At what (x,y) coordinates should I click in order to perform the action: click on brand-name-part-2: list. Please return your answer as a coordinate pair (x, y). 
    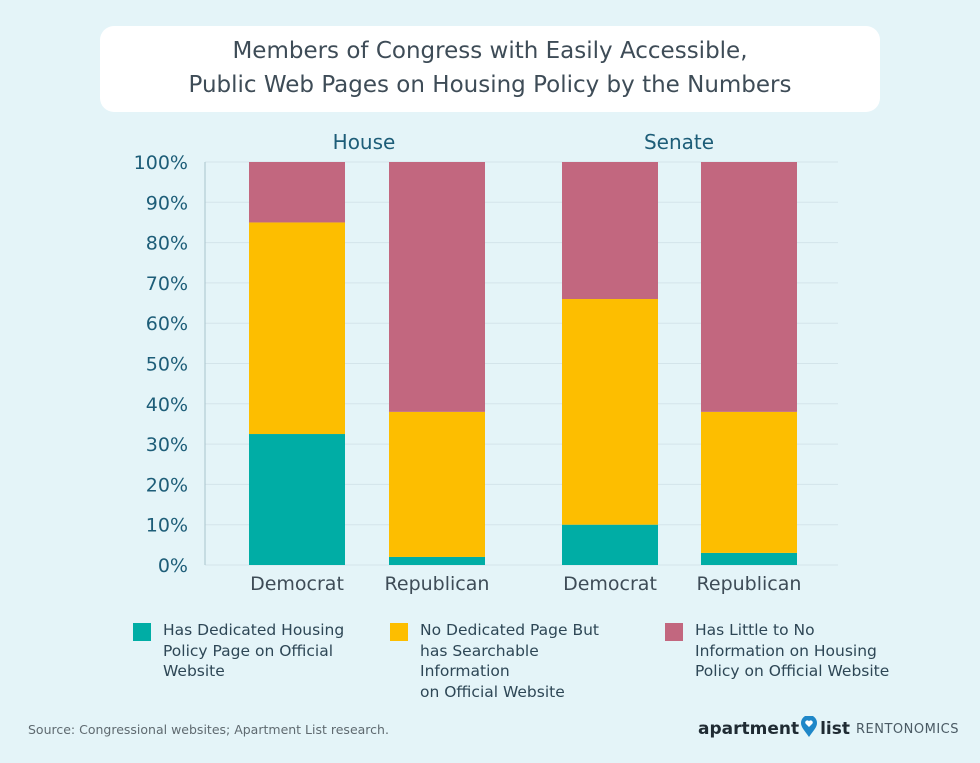
    Looking at the image, I should click on (835, 729).